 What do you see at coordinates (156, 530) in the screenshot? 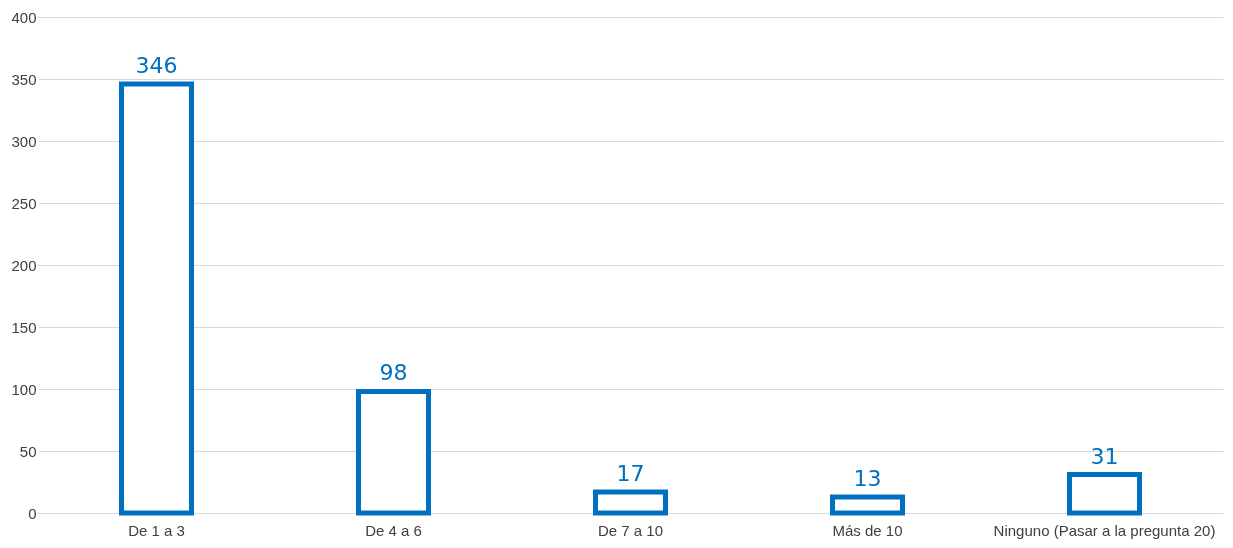
I see `x-tick-label: De 1 a 3` at bounding box center [156, 530].